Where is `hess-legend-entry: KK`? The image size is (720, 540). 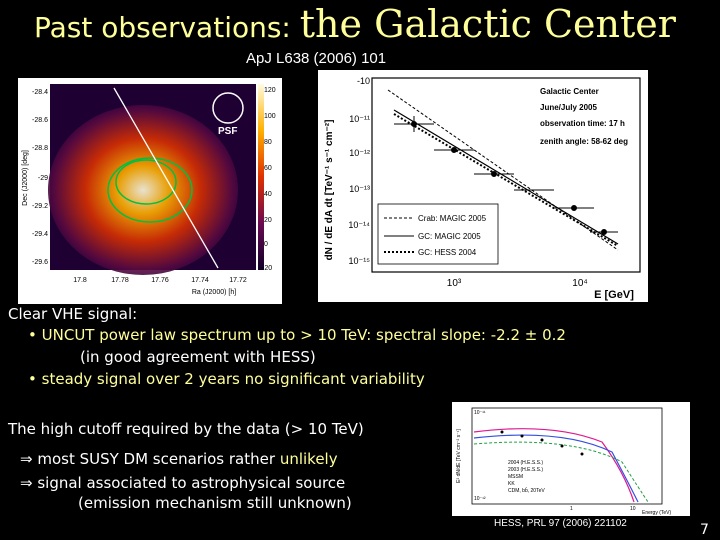 hess-legend-entry: KK is located at coordinates (511, 484).